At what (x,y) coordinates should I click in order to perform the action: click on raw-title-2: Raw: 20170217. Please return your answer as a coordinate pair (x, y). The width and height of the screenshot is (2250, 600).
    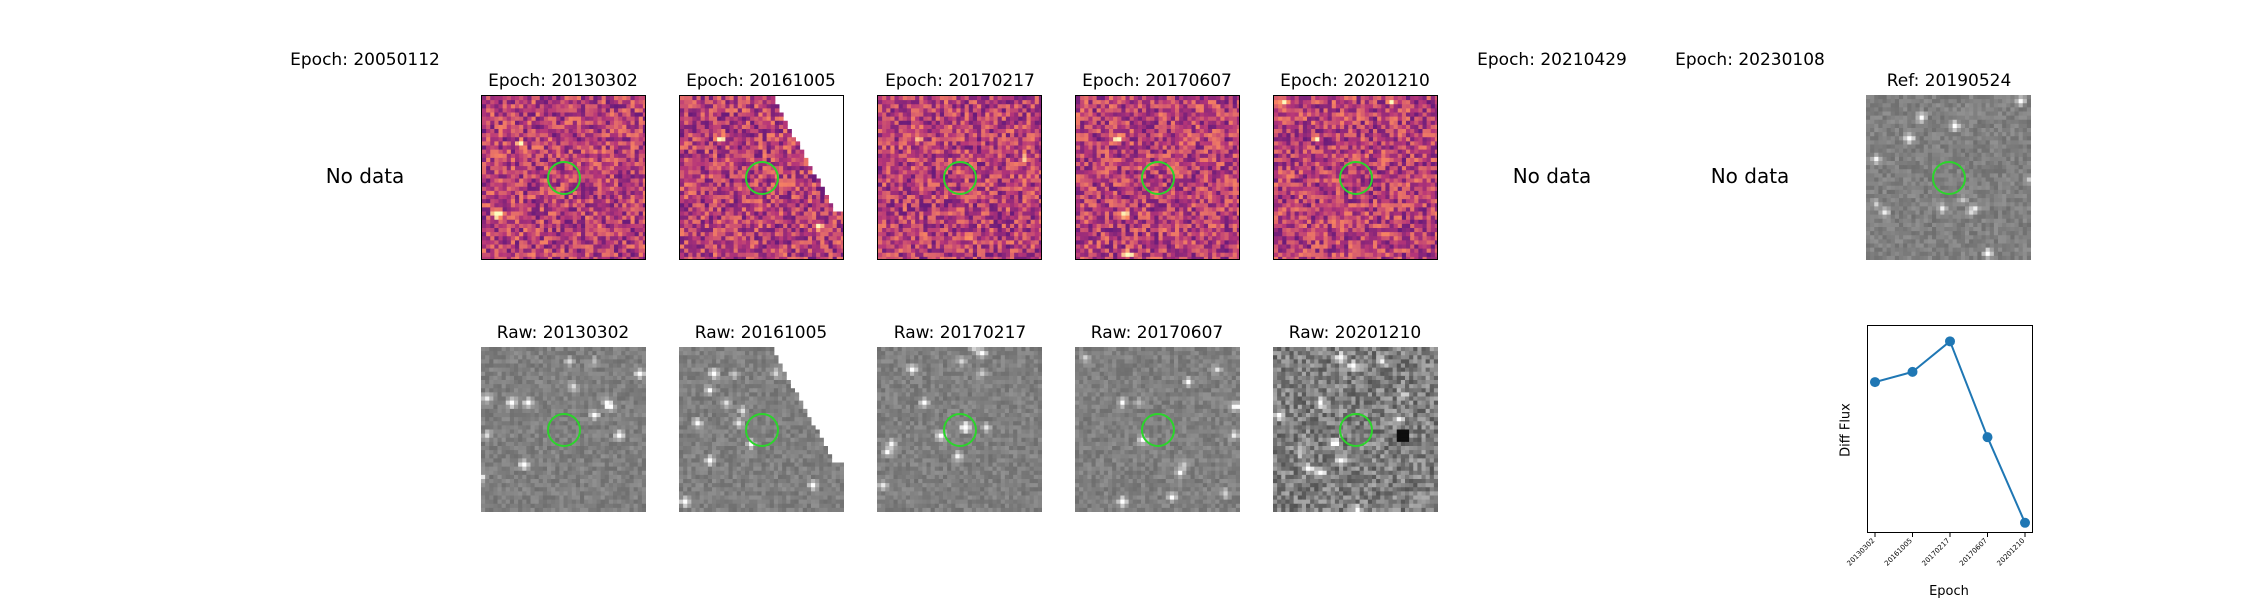
    Looking at the image, I should click on (960, 333).